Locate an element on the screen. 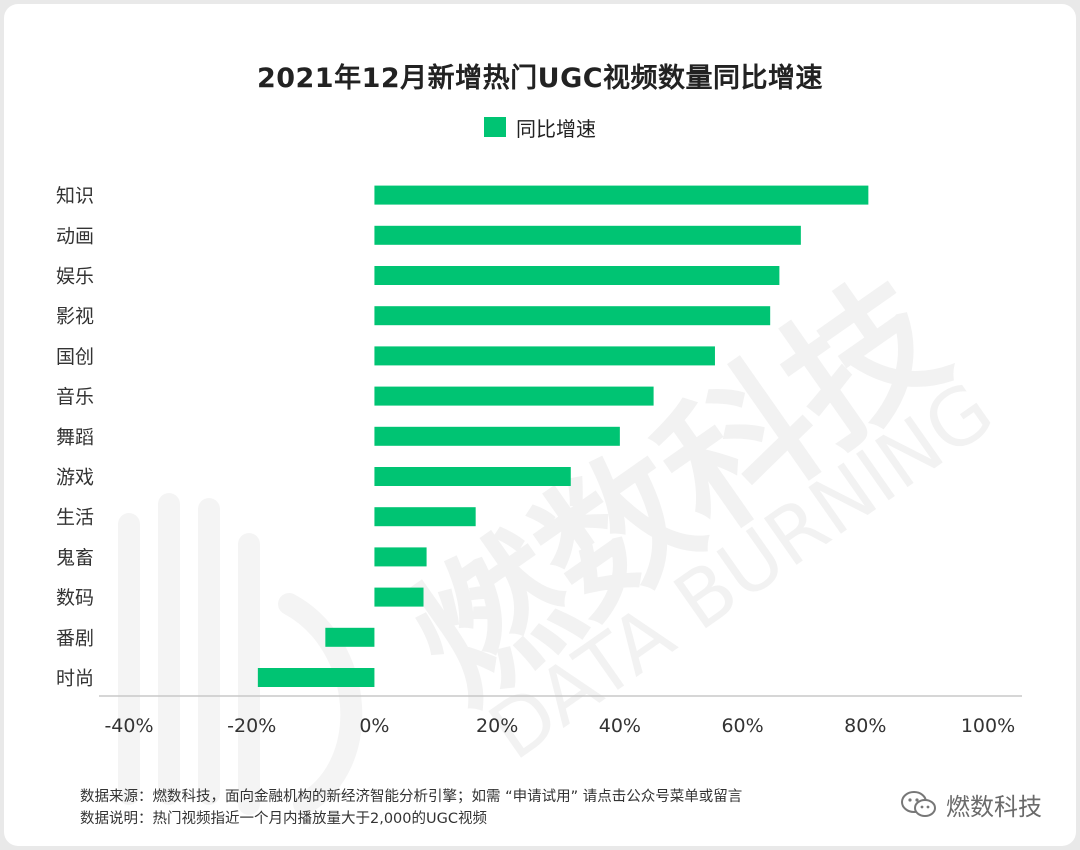 The width and height of the screenshot is (1080, 850). x-tick-label: 80% is located at coordinates (865, 726).